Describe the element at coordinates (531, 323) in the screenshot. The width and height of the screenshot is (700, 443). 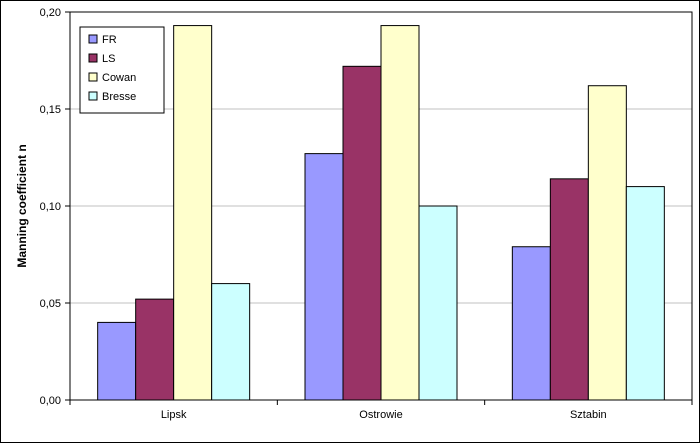
I see `bar-fr-sztabin` at that location.